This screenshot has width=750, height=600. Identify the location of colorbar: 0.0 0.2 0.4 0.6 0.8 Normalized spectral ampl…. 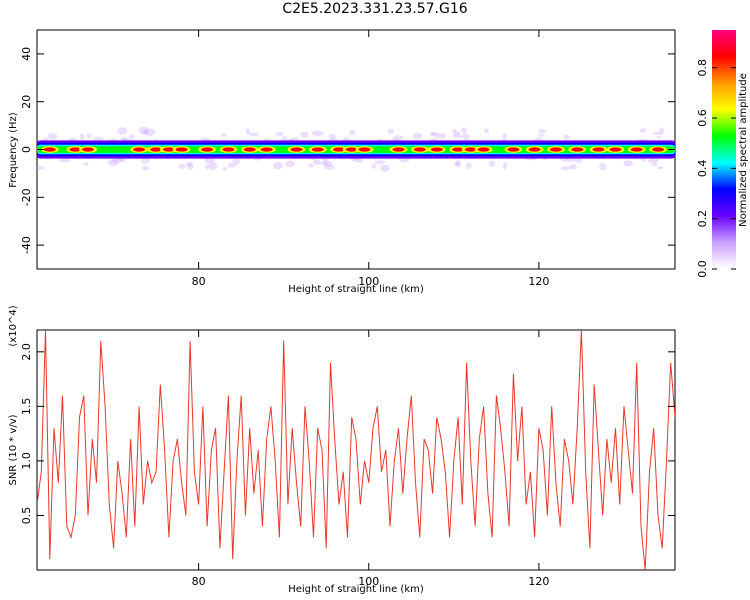
(722, 154).